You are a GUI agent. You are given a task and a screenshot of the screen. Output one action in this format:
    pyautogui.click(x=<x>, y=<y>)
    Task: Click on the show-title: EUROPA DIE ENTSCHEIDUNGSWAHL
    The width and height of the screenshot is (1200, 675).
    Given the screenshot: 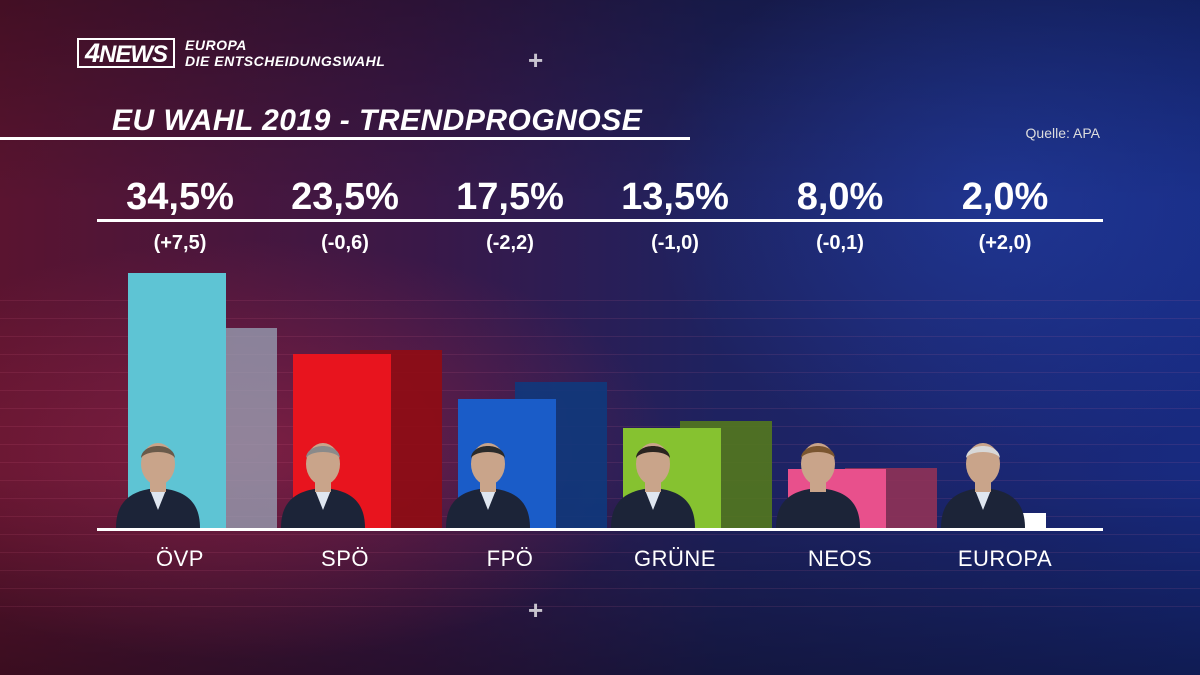 What is the action you would take?
    pyautogui.click(x=285, y=53)
    